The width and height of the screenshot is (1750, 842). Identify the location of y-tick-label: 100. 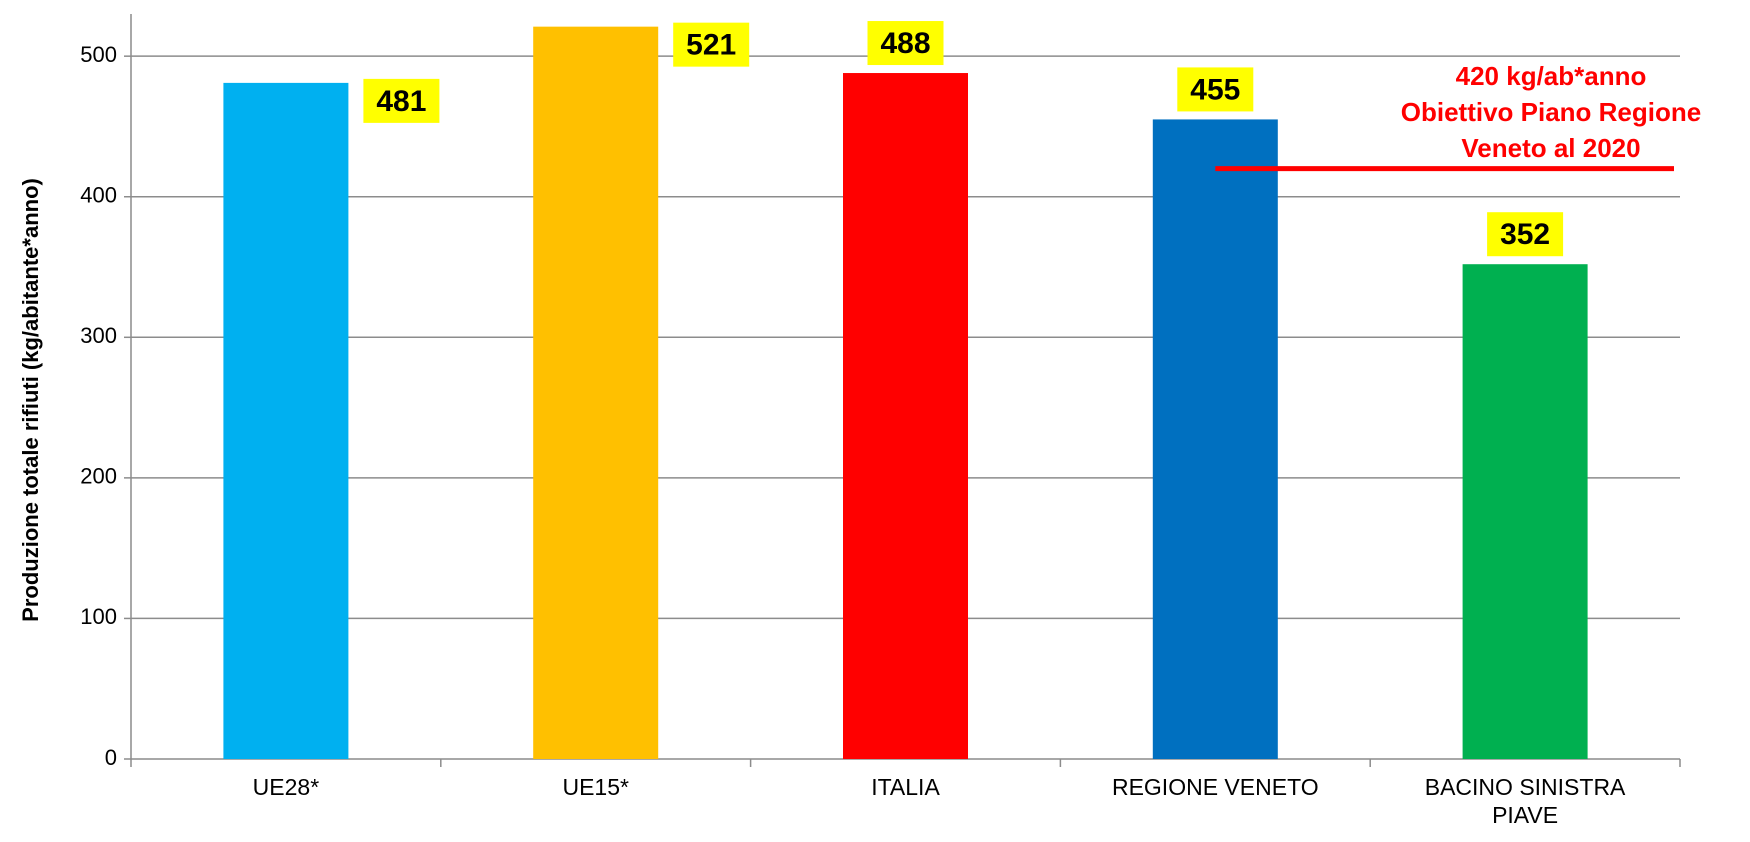
(98, 616).